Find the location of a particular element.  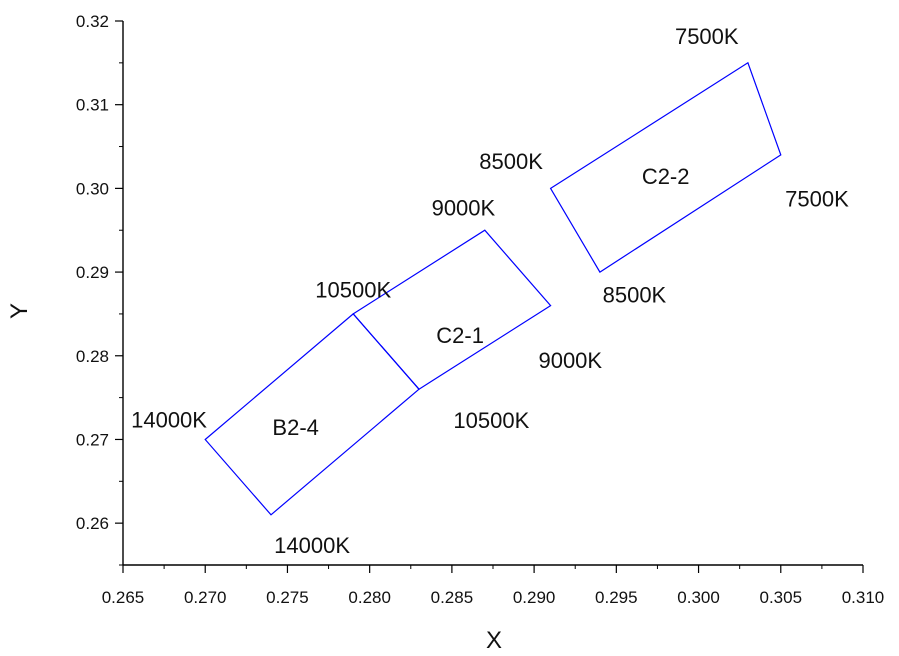

x-tick-label: 0.290 is located at coordinates (534, 597).